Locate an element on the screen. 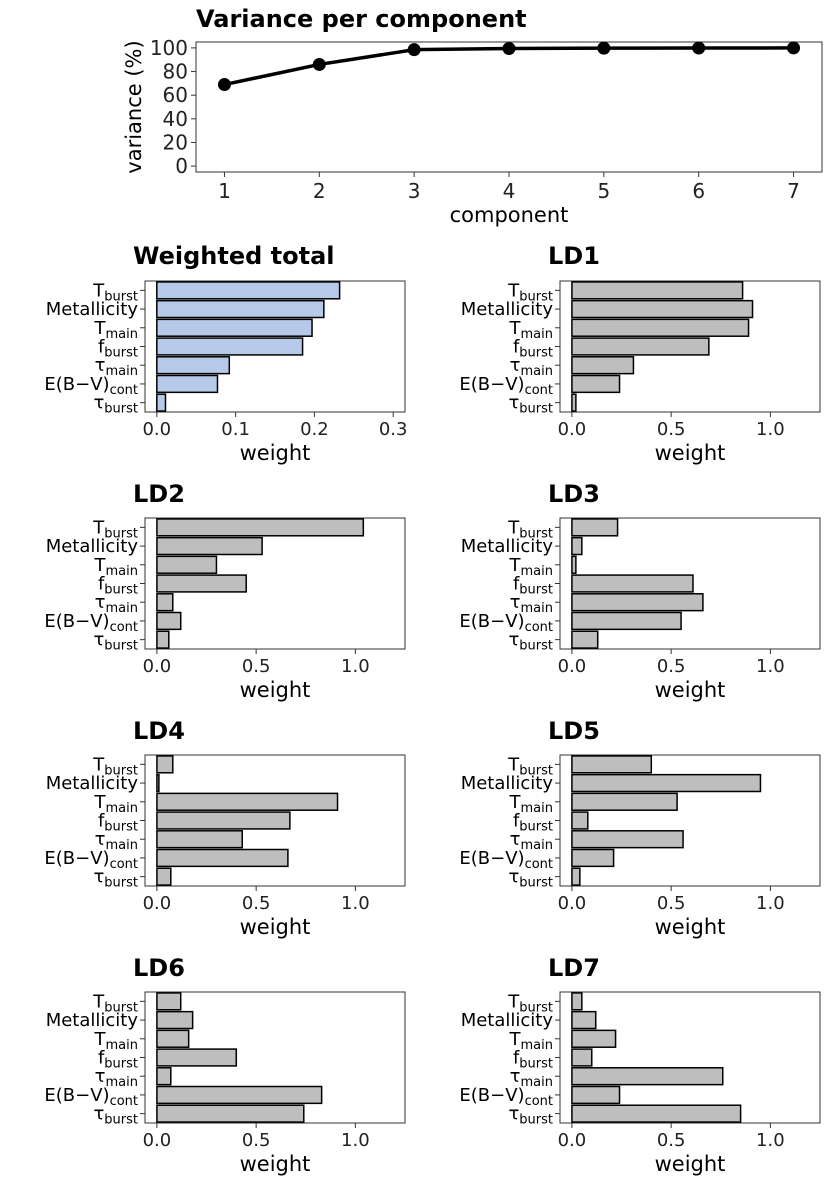  bar-chart-title: LD5 is located at coordinates (574, 731).